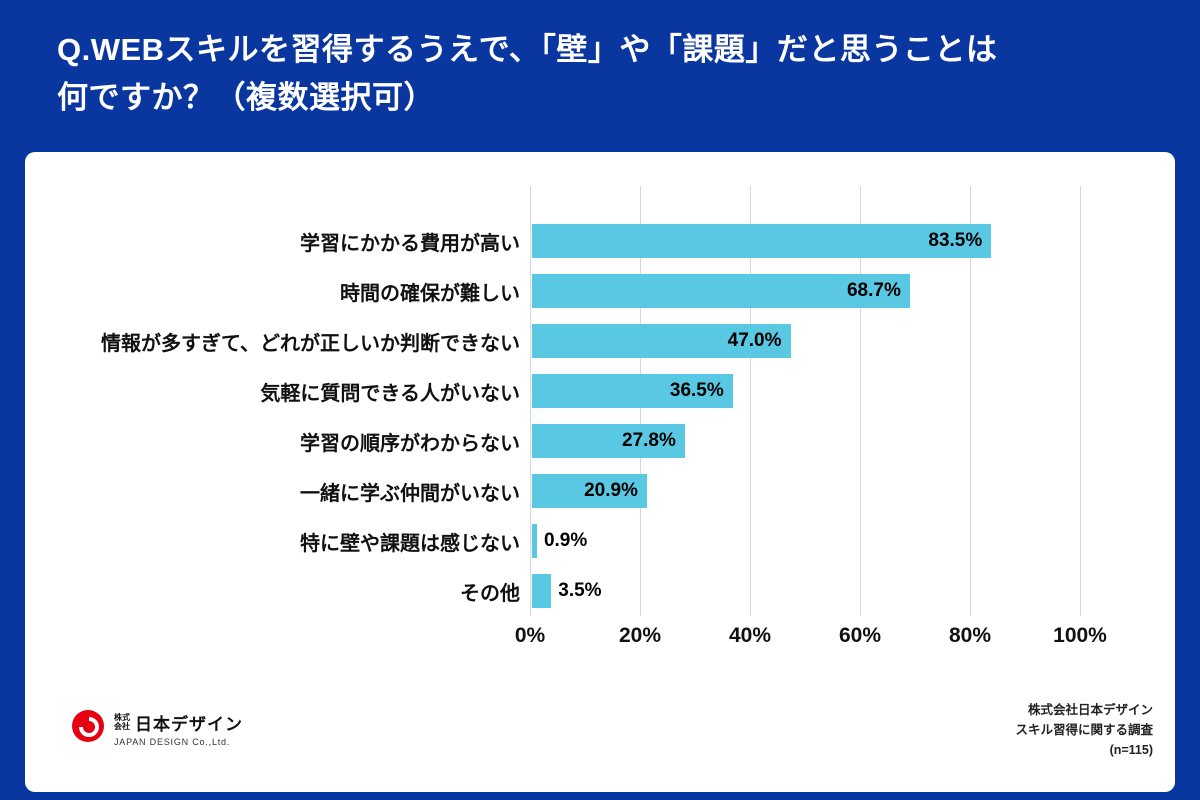 The image size is (1200, 800). What do you see at coordinates (955, 240) in the screenshot?
I see `bar-value-label: 83.5%` at bounding box center [955, 240].